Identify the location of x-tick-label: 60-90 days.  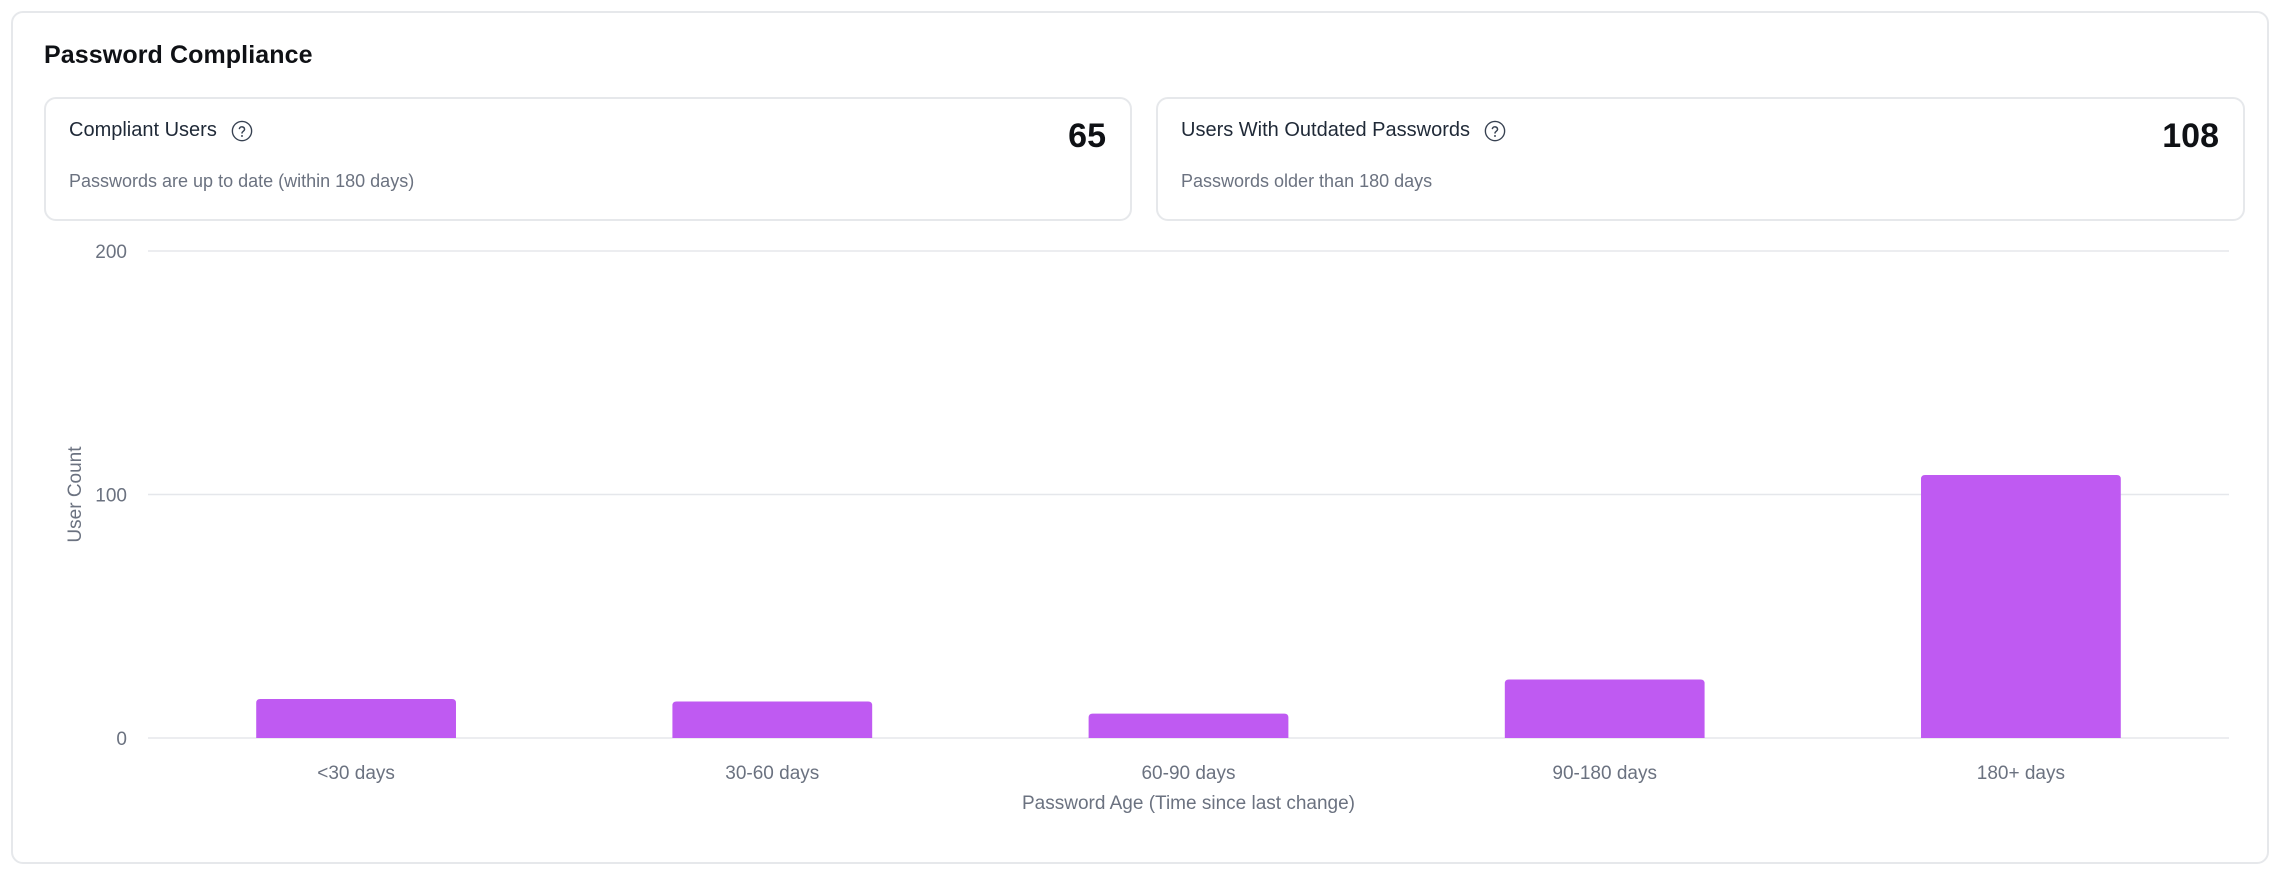
(1188, 773).